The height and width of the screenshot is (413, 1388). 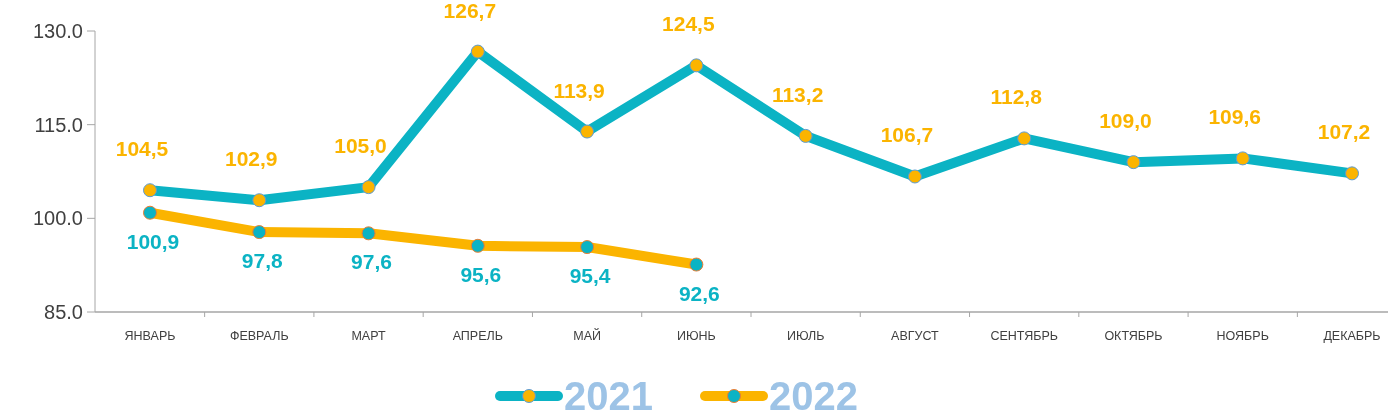 What do you see at coordinates (797, 94) in the screenshot?
I see `data-label: 113,2` at bounding box center [797, 94].